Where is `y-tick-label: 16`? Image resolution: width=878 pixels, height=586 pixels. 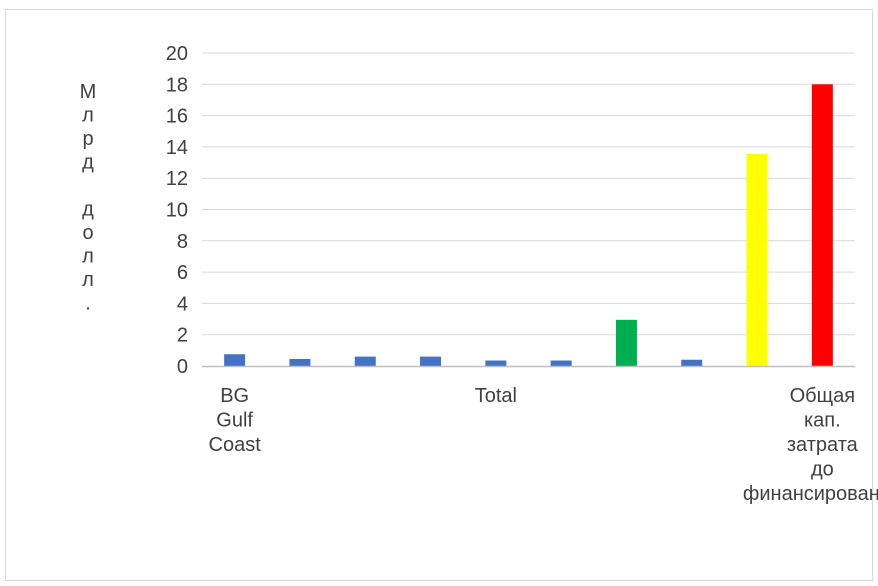 y-tick-label: 16 is located at coordinates (177, 117).